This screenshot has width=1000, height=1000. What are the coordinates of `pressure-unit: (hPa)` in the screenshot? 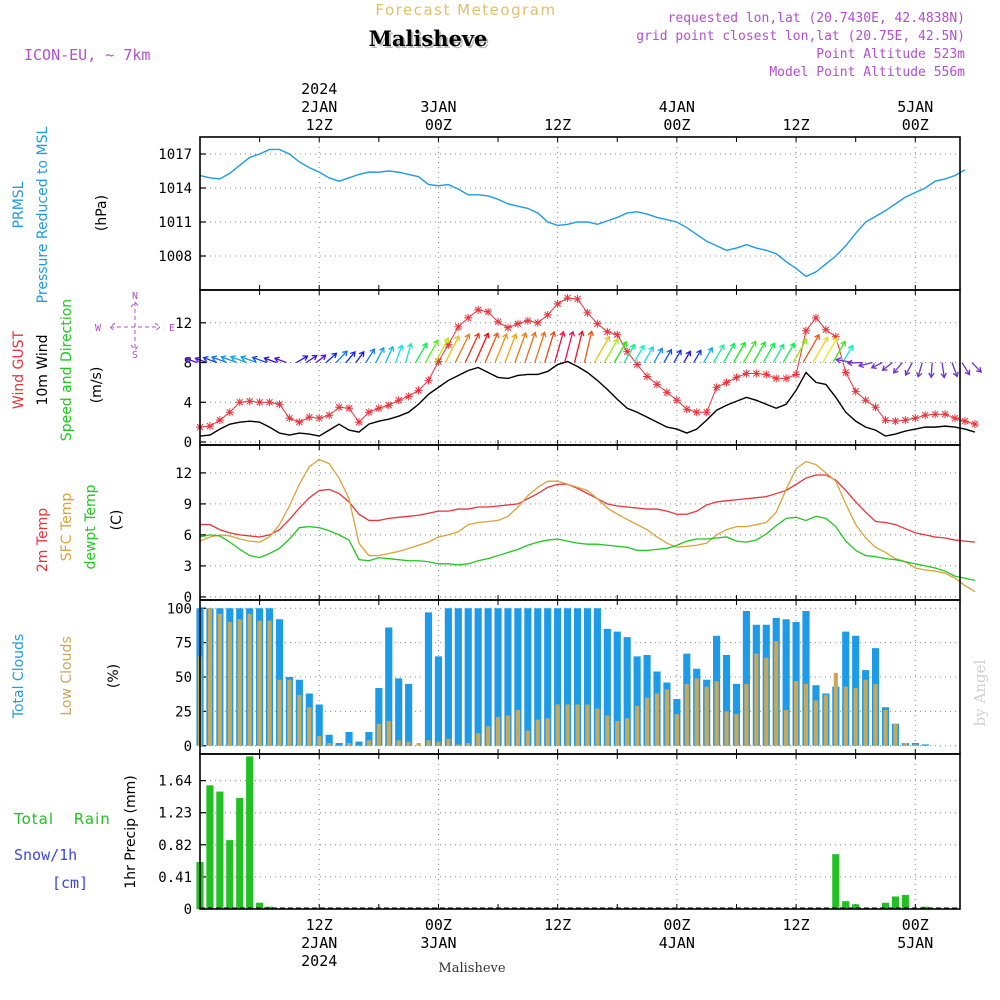 It's located at (102, 213).